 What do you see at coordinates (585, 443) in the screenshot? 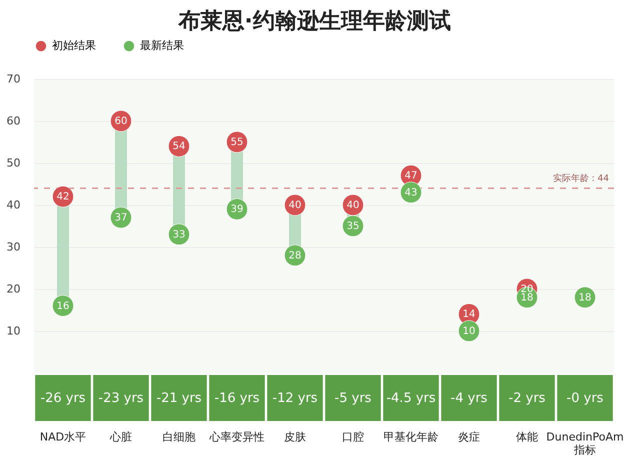
I see `x-tick-label: DunedinPoAm 指标` at bounding box center [585, 443].